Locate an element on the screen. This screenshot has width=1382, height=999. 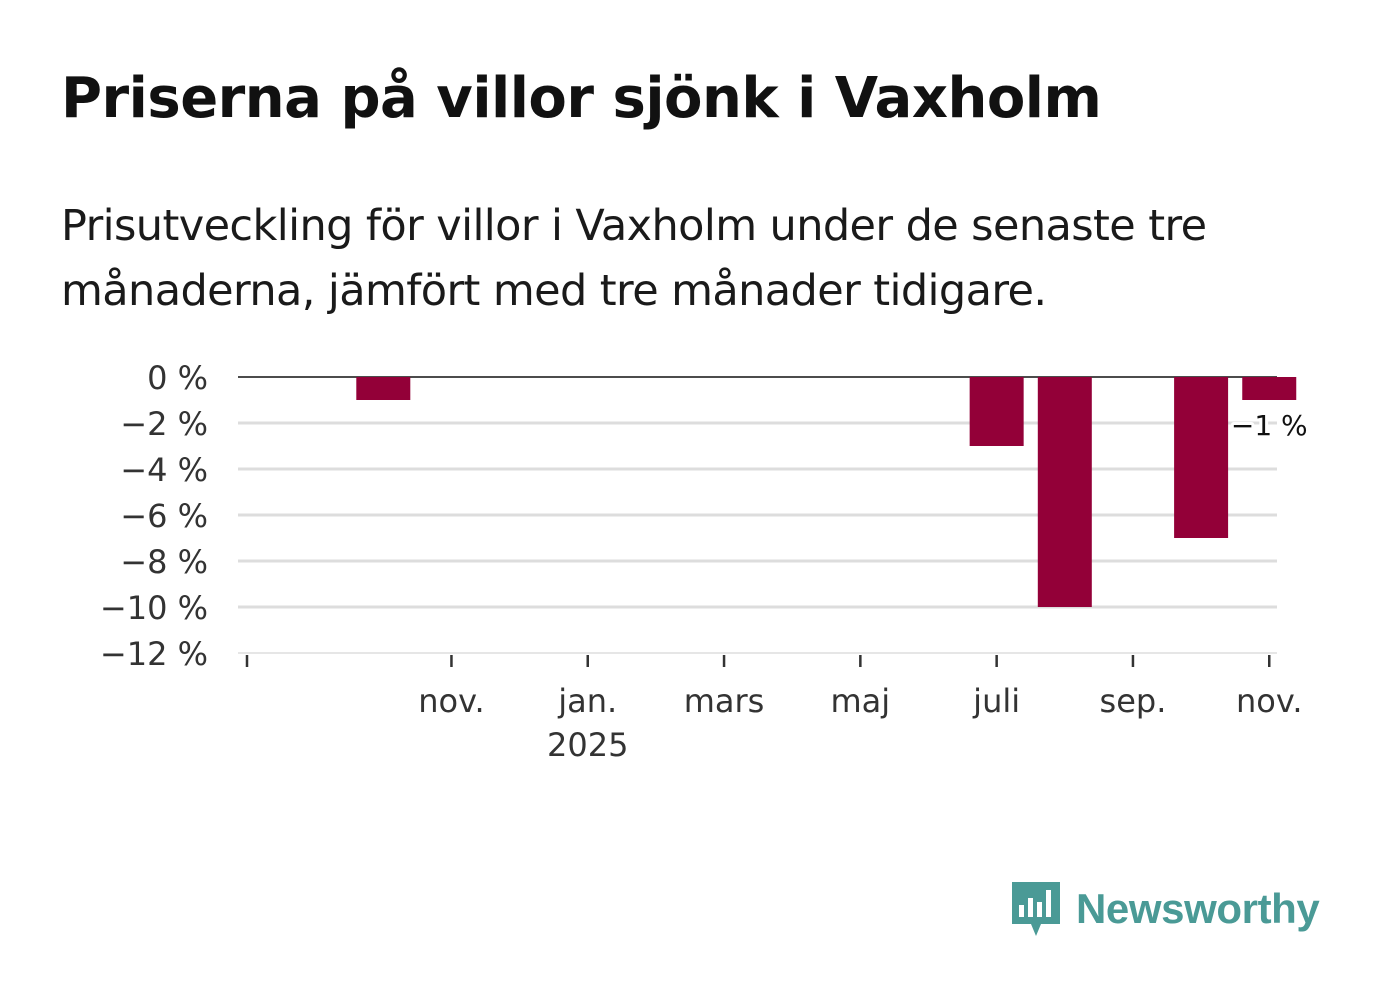
bar-chart-speech-bubble-icon is located at coordinates (1036, 909).